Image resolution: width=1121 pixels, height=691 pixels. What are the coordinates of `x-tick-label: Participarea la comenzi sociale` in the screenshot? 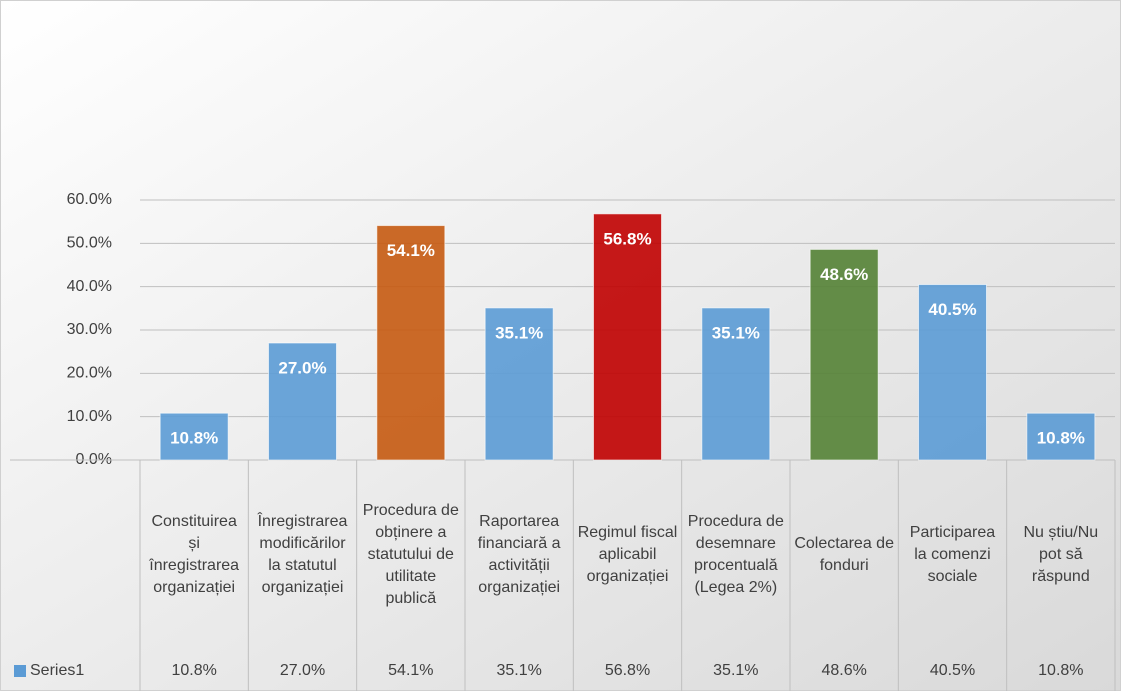 It's located at (952, 554).